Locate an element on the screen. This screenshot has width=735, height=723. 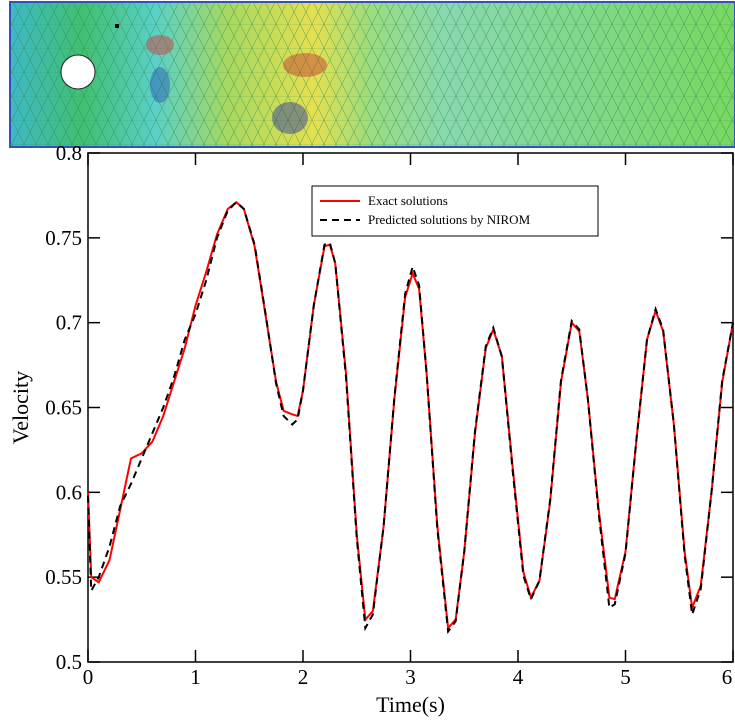
y-tick-label: 0.6 is located at coordinates (69, 492).